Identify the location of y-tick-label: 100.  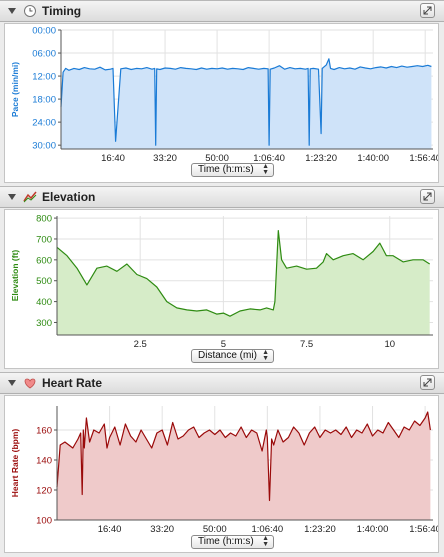
(44, 521).